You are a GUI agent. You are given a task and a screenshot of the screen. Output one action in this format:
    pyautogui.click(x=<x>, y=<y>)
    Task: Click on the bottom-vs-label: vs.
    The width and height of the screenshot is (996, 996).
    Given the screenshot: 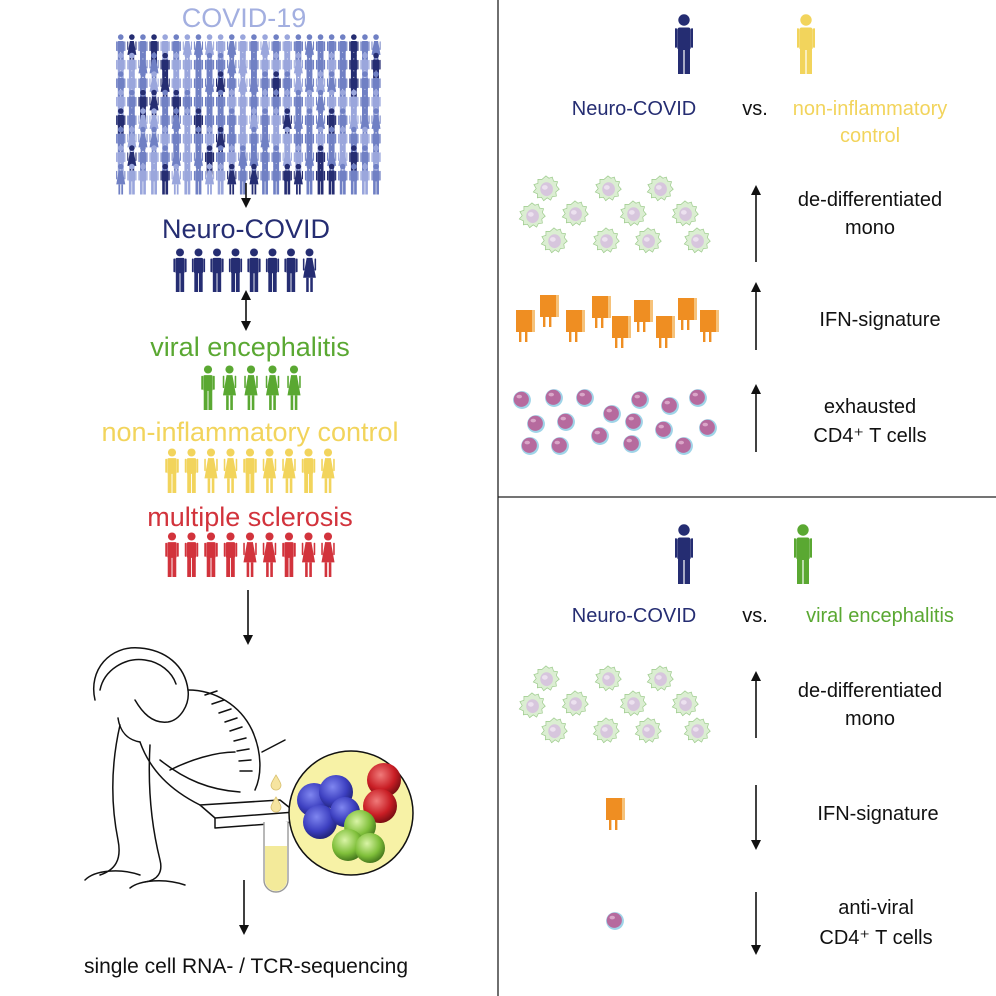 What is the action you would take?
    pyautogui.click(x=755, y=616)
    